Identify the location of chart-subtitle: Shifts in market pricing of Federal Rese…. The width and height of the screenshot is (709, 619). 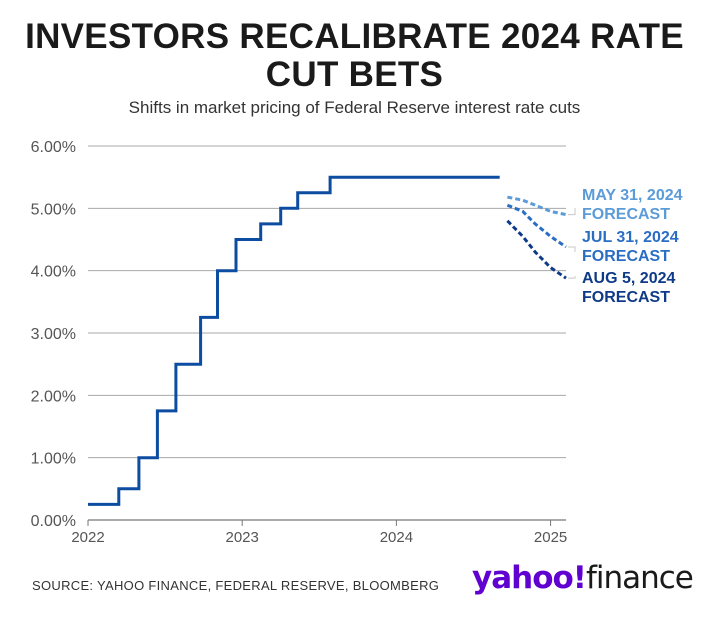
(354, 107).